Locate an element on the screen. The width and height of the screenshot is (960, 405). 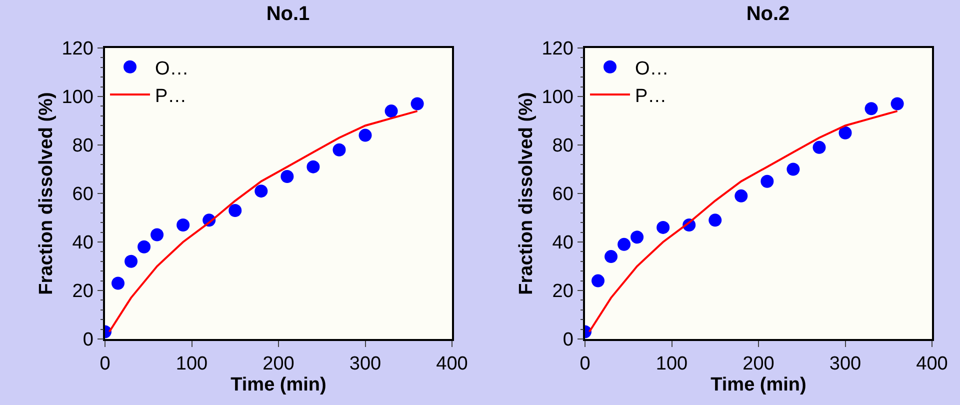
chart-title: No.2 is located at coordinates (768, 14).